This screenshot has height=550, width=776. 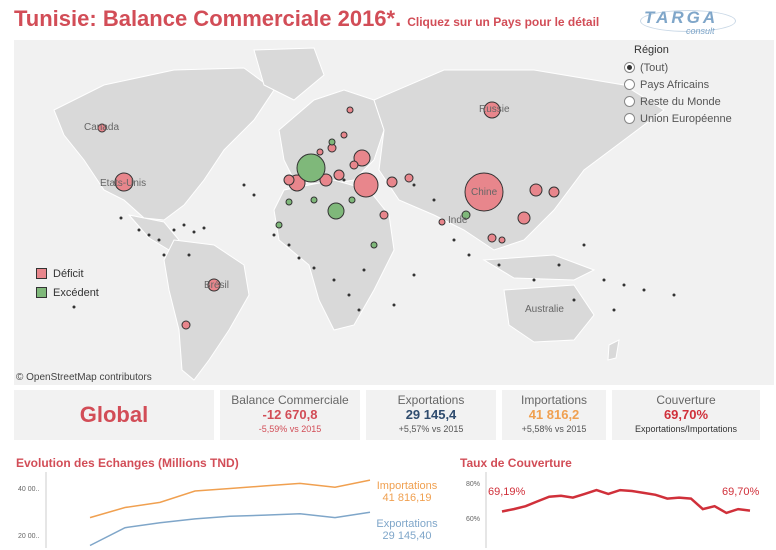 I want to click on exports-series-end-value: 29 145,40, so click(x=407, y=536).